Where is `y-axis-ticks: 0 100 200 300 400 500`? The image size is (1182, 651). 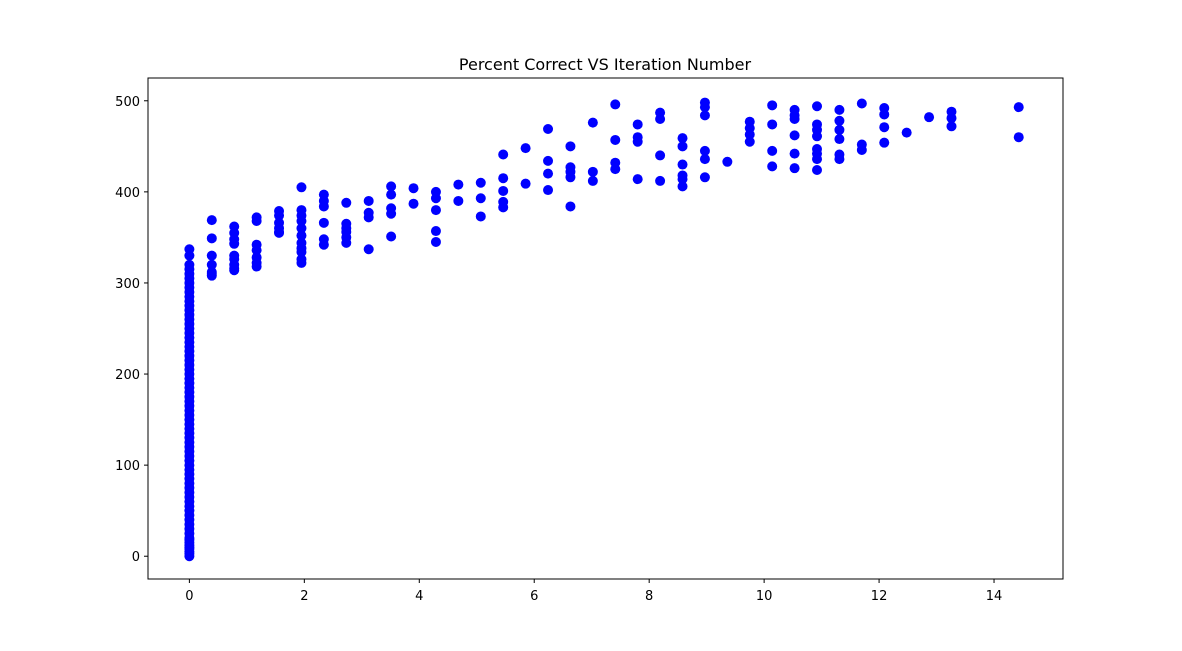 y-axis-ticks: 0 100 200 300 400 500 is located at coordinates (131, 330).